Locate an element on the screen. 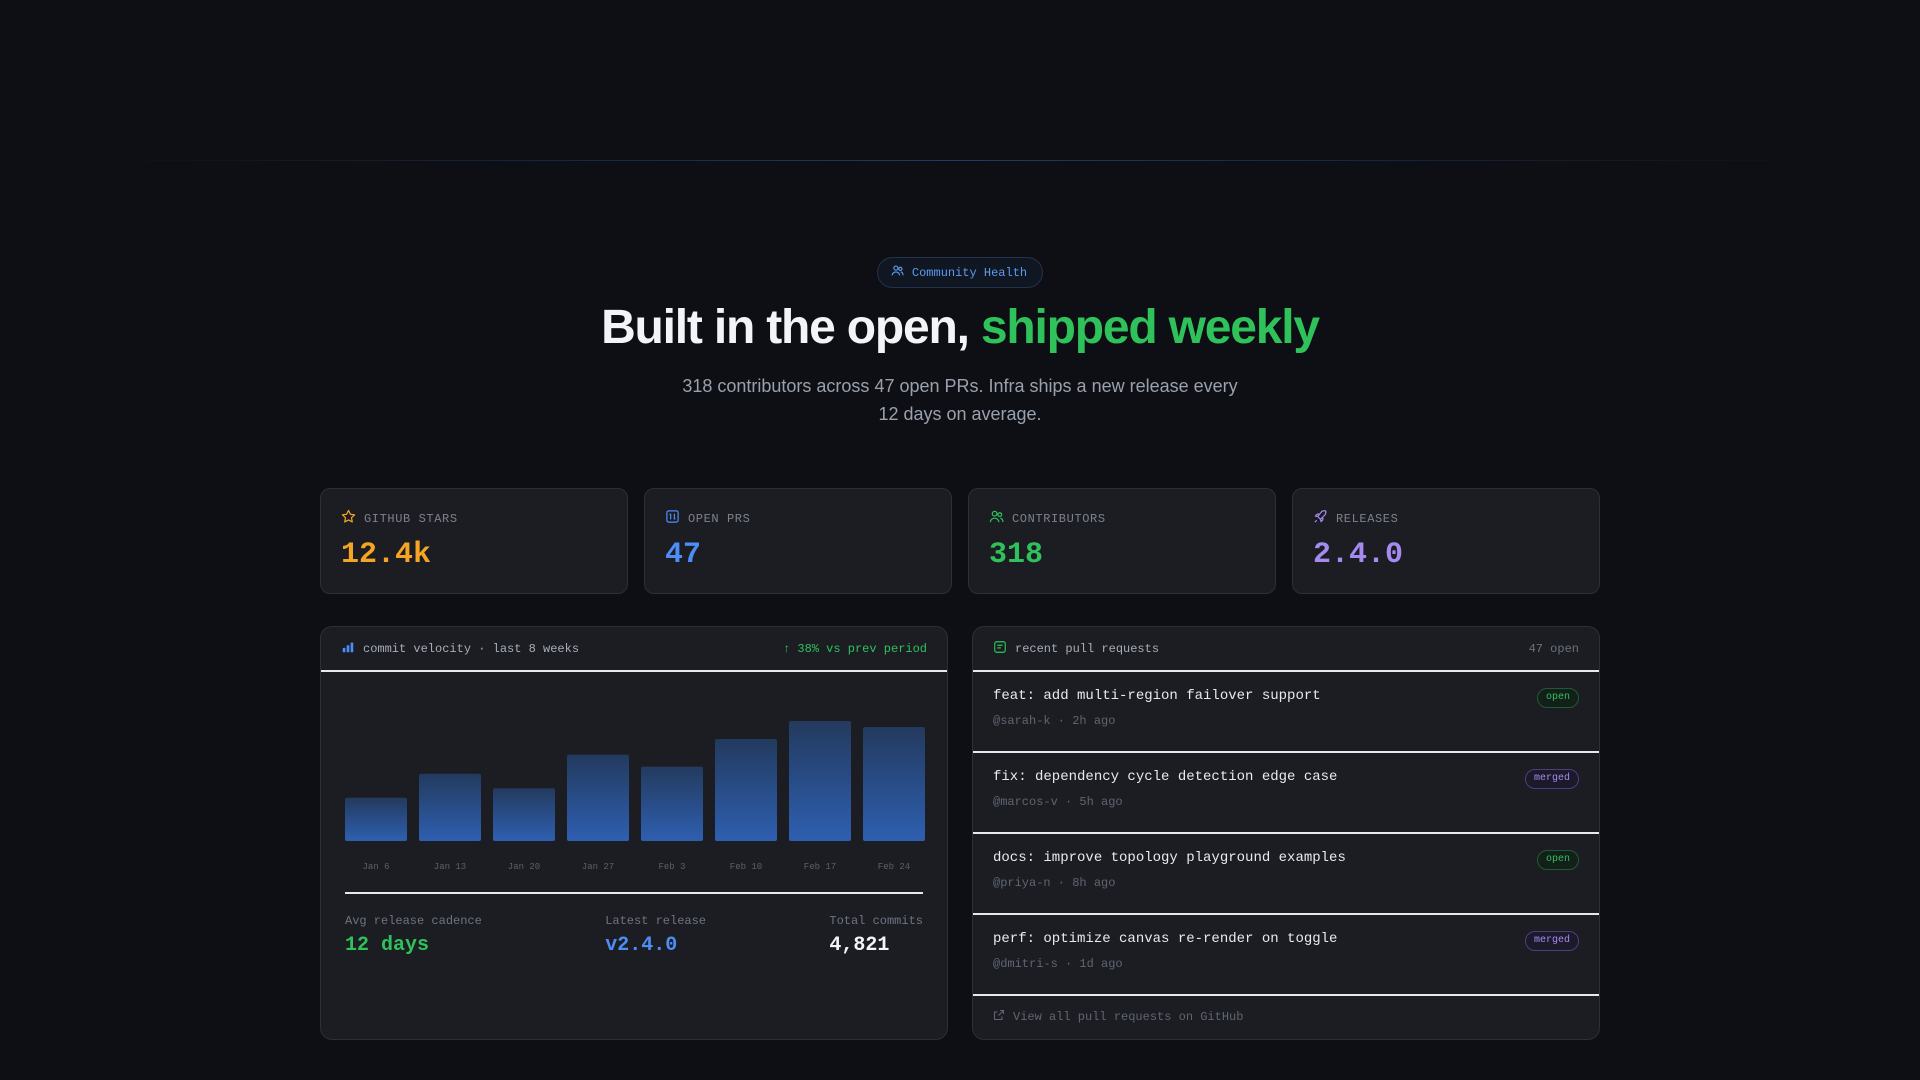  stat-label: GITHUB STARS is located at coordinates (411, 518).